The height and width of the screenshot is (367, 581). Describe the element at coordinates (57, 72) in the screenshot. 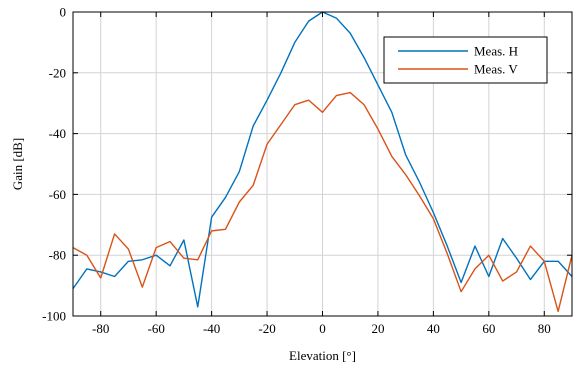

I see `y-tick-label: -20` at that location.